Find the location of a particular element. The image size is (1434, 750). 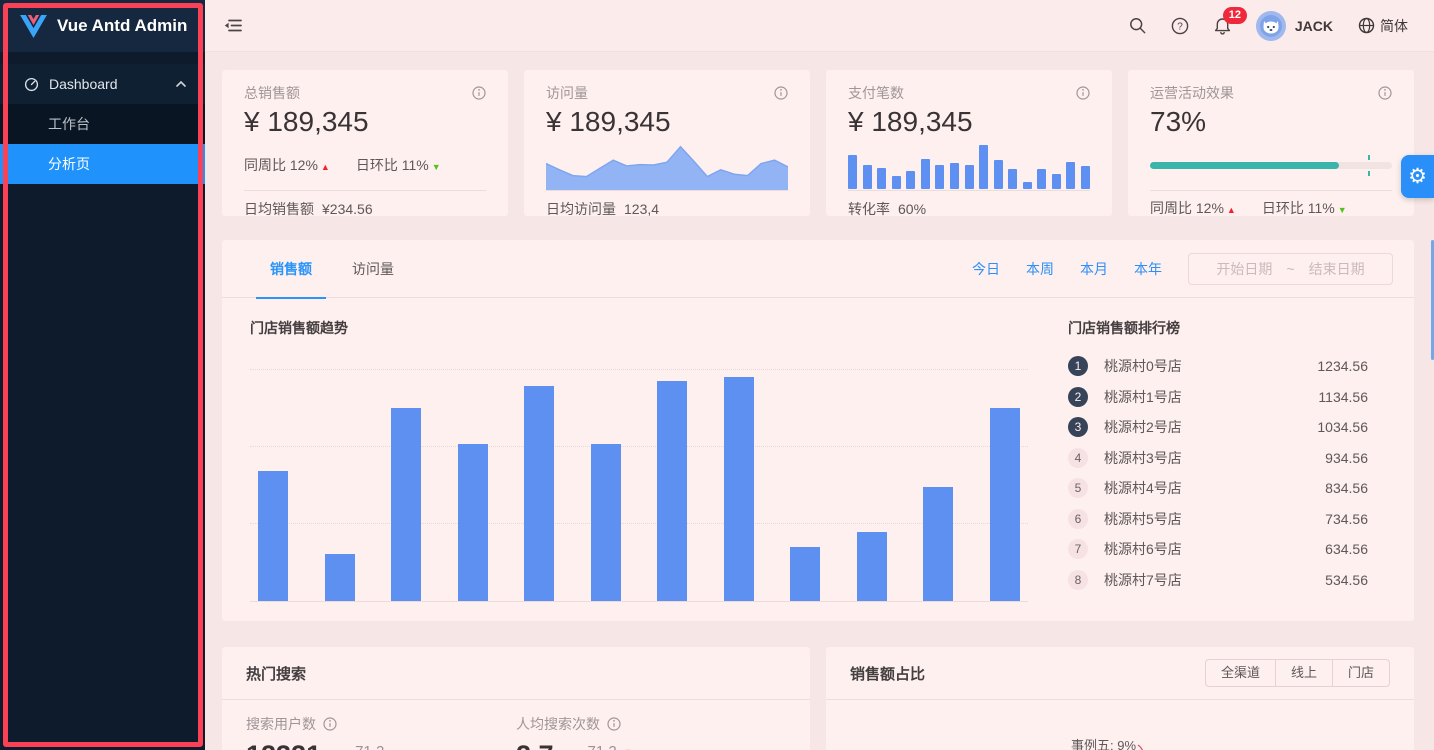

channel-filter-group: 全渠道 线上 门店 is located at coordinates (1297, 673).